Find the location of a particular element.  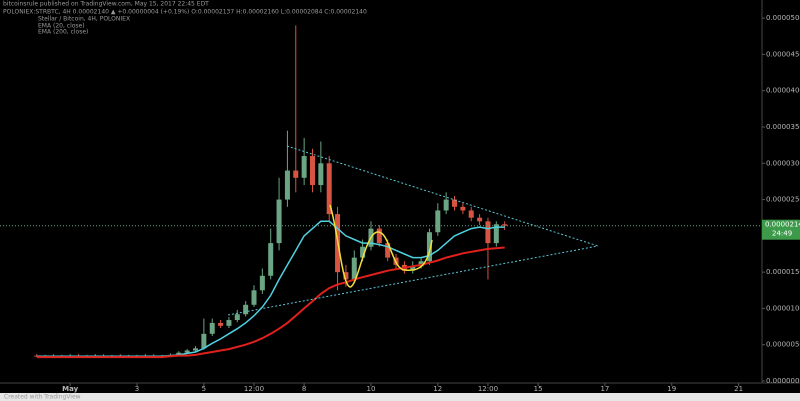

trendline-upper is located at coordinates (442, 196).